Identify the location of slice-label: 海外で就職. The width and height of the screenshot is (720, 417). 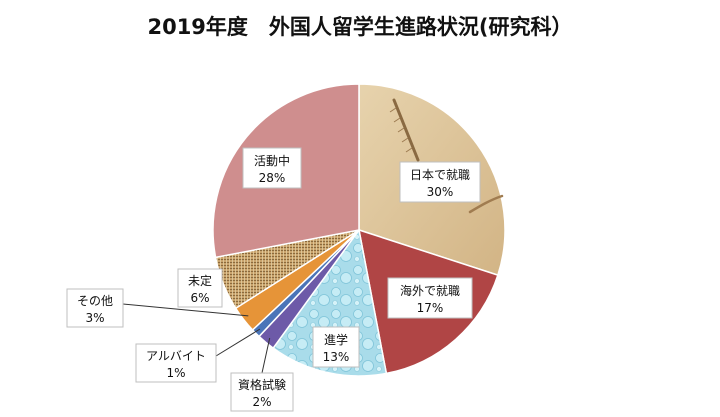
(430, 290).